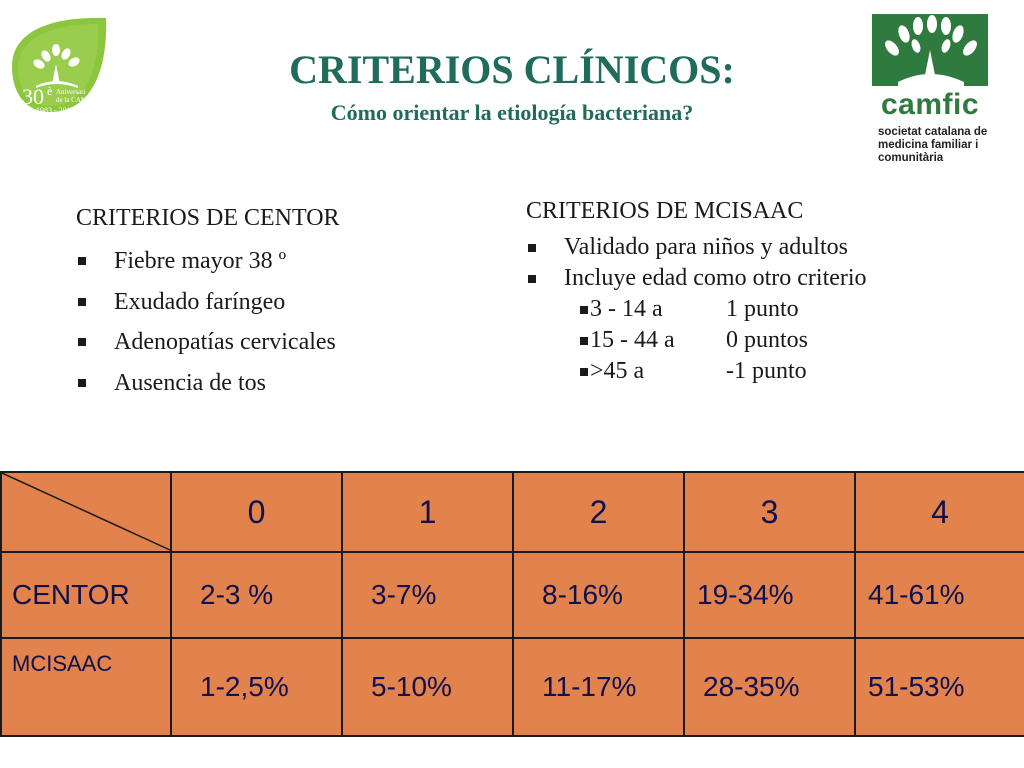 The height and width of the screenshot is (768, 1024). What do you see at coordinates (939, 687) in the screenshot?
I see `table-cell: 51-53%` at bounding box center [939, 687].